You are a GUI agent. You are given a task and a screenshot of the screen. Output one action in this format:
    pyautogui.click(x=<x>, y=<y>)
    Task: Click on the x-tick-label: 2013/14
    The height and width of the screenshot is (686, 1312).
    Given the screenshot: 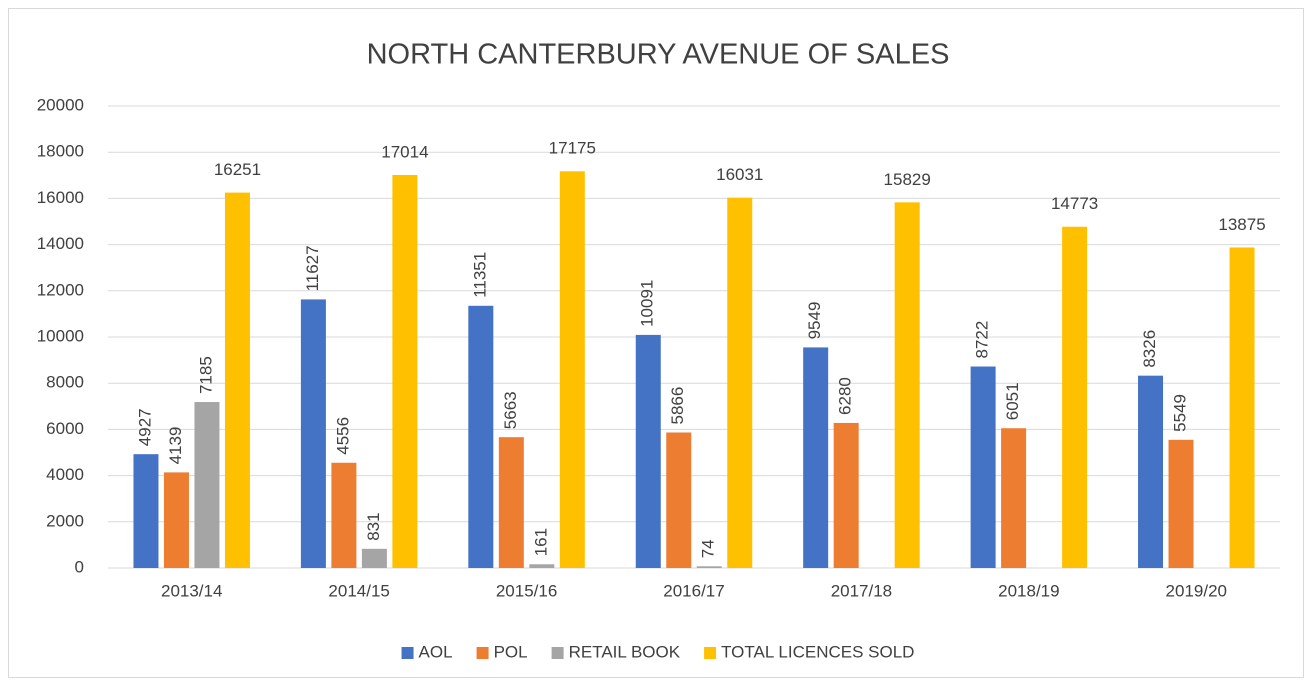 What is the action you would take?
    pyautogui.click(x=191, y=590)
    